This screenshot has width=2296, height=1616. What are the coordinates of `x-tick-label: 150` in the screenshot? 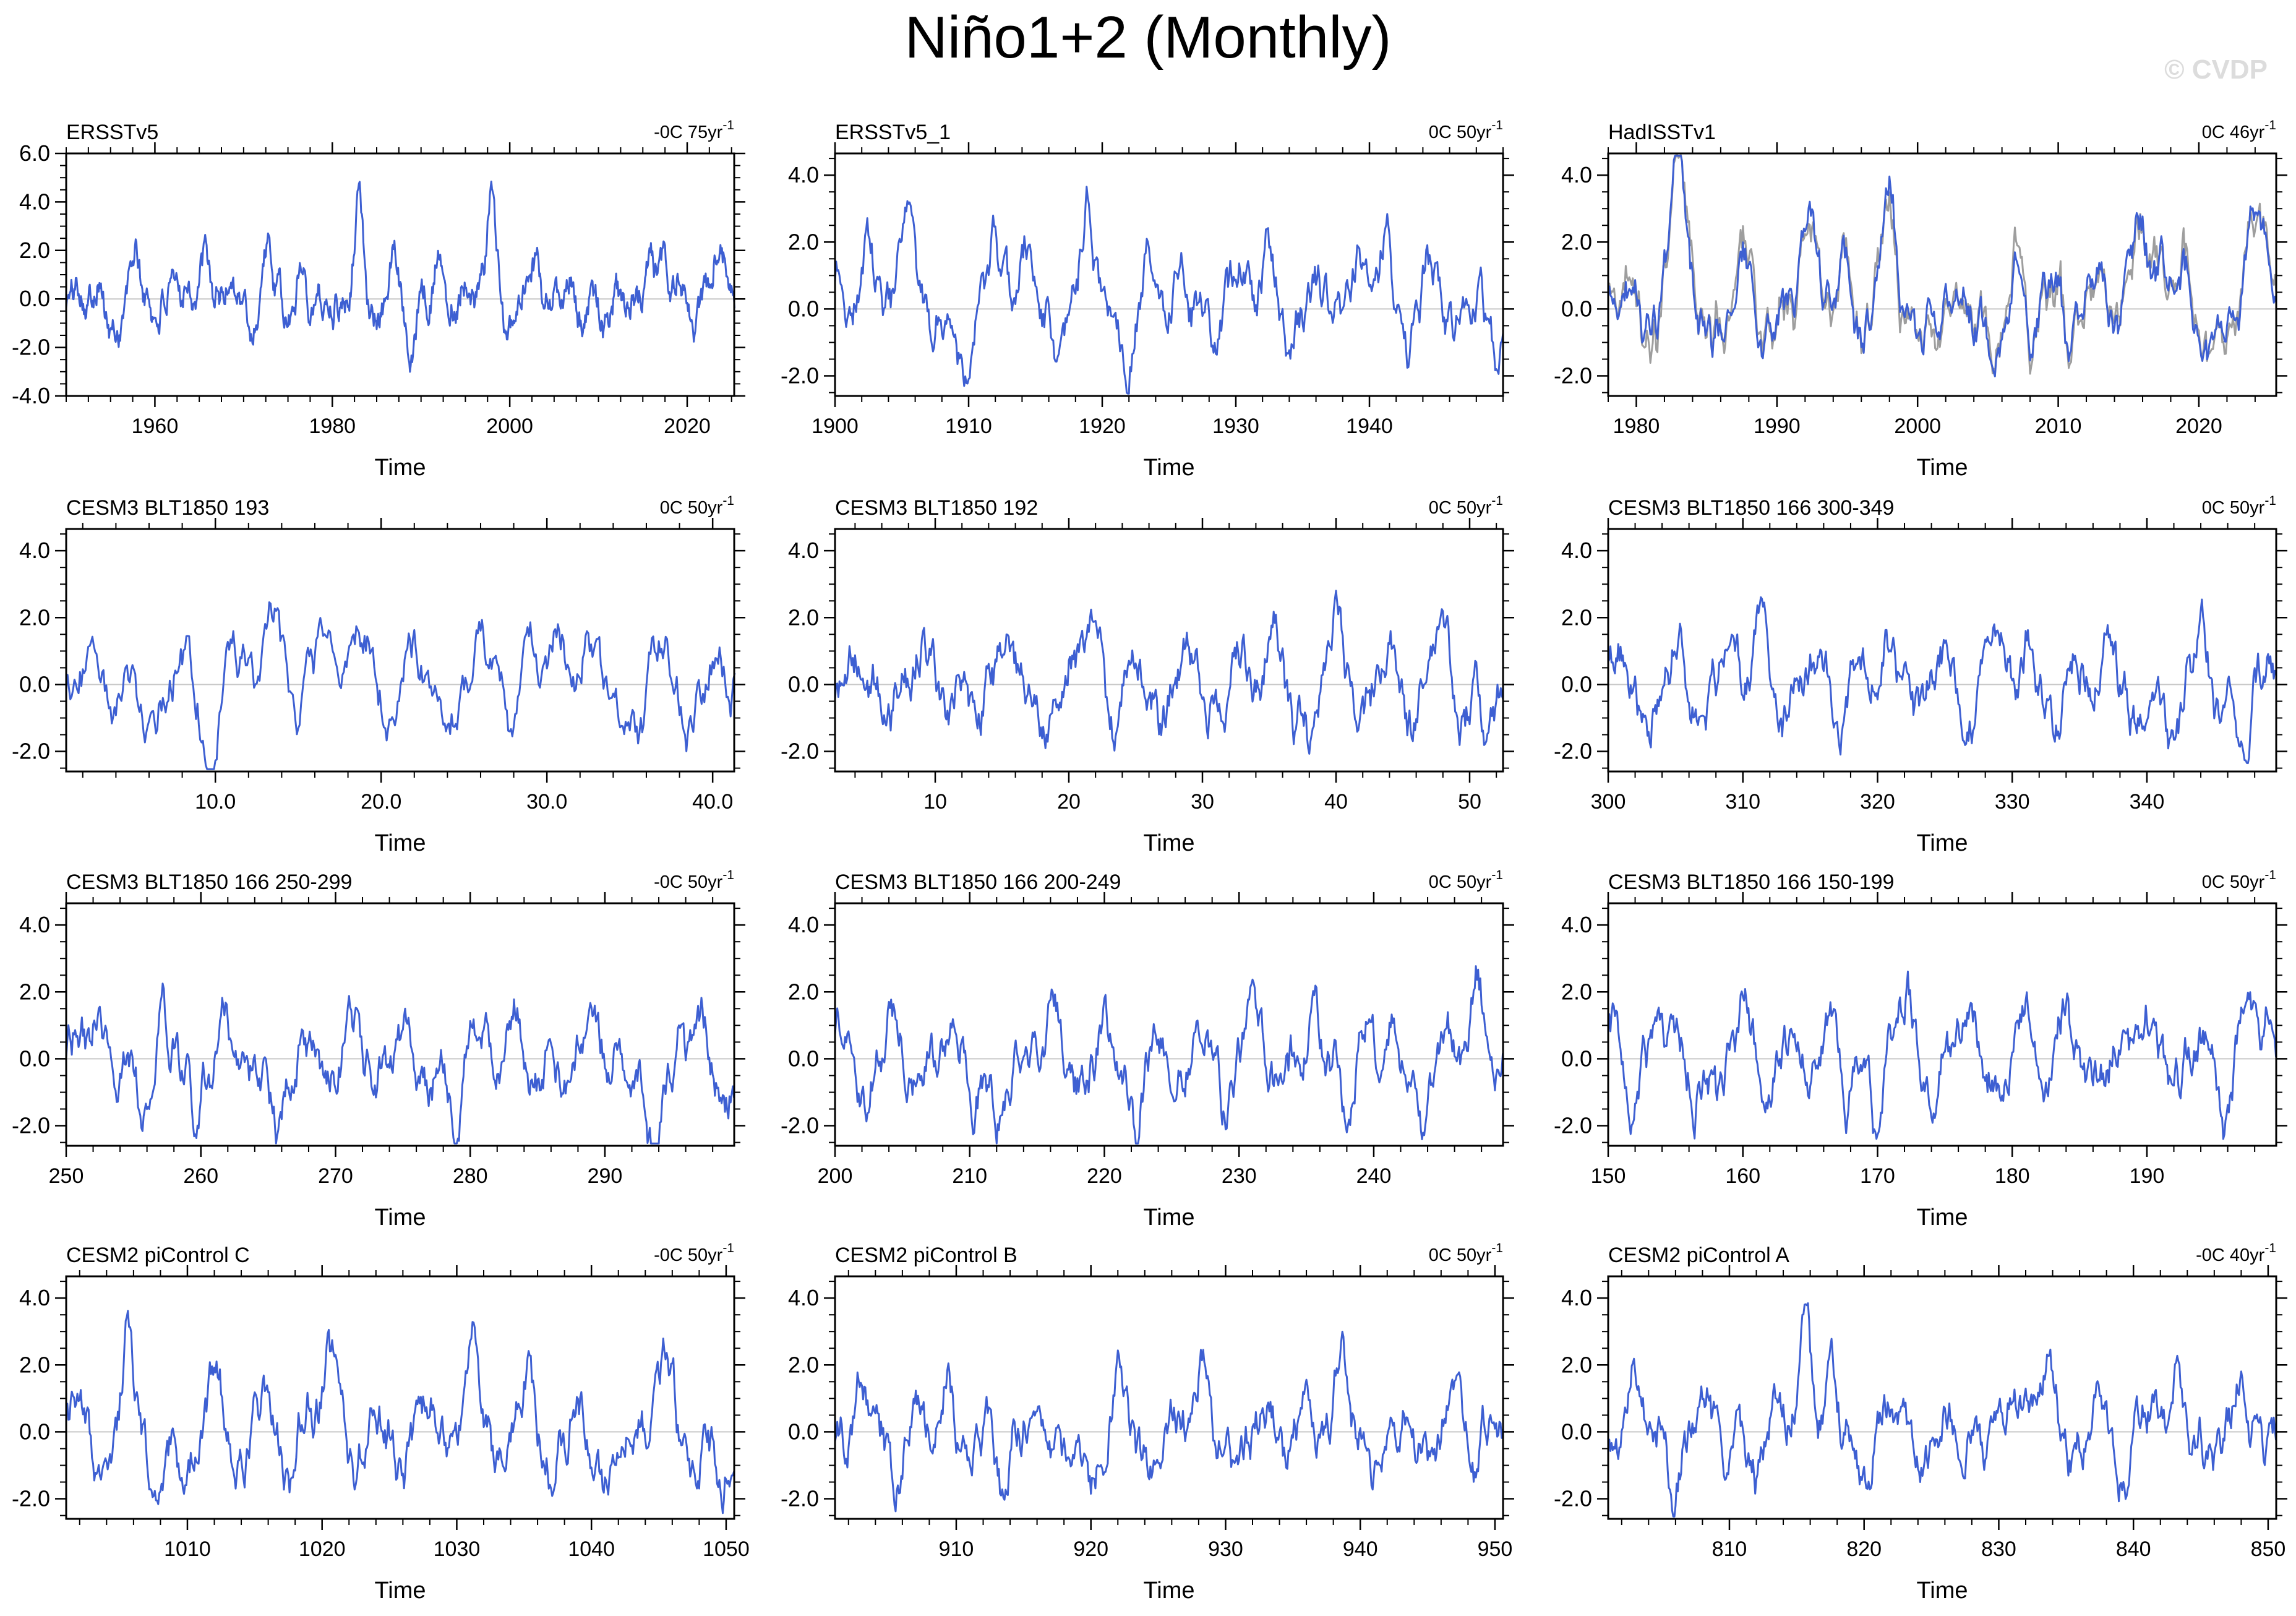 It's located at (1608, 1176).